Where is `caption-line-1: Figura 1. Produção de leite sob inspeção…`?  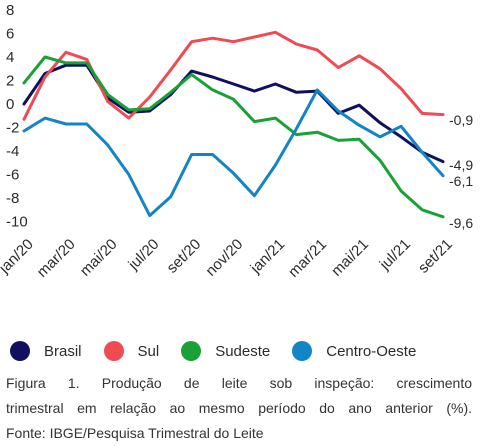
caption-line-1: Figura 1. Produção de leite sob inspeção… is located at coordinates (239, 383).